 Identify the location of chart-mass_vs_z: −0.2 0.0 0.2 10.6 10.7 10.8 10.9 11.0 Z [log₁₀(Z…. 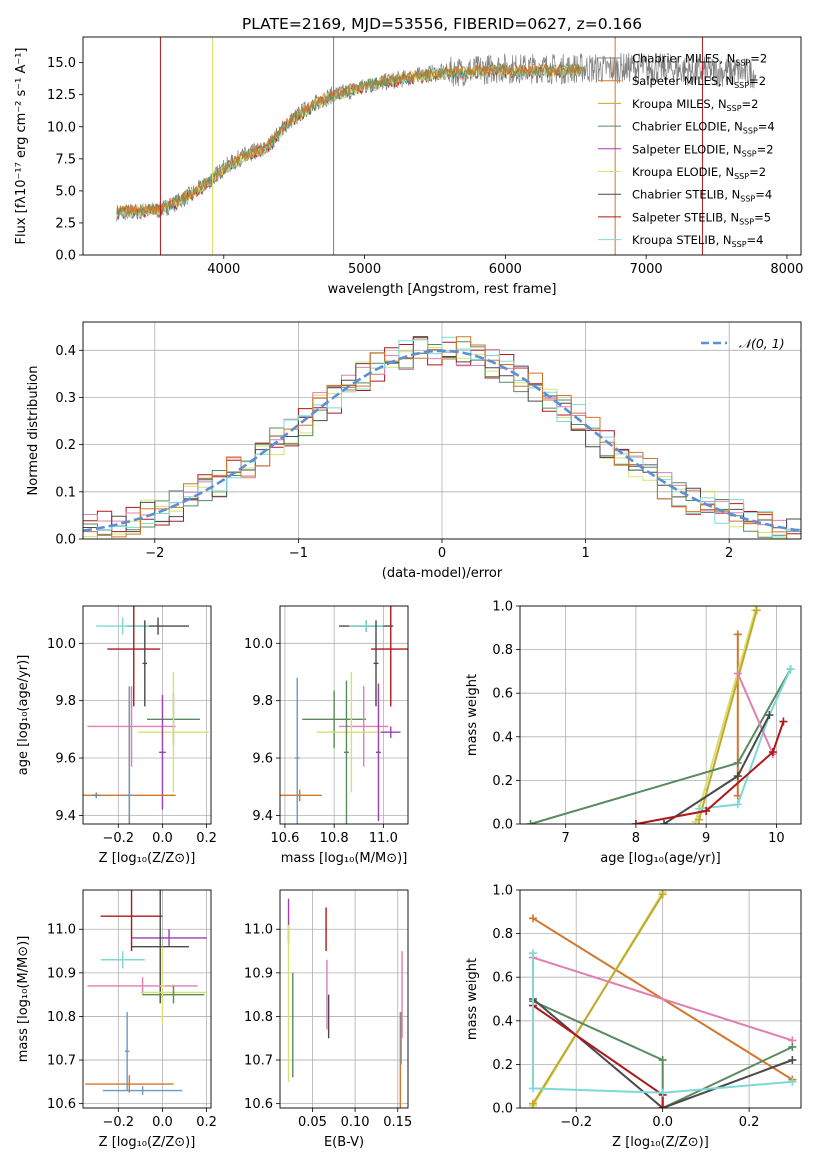
(116, 1019).